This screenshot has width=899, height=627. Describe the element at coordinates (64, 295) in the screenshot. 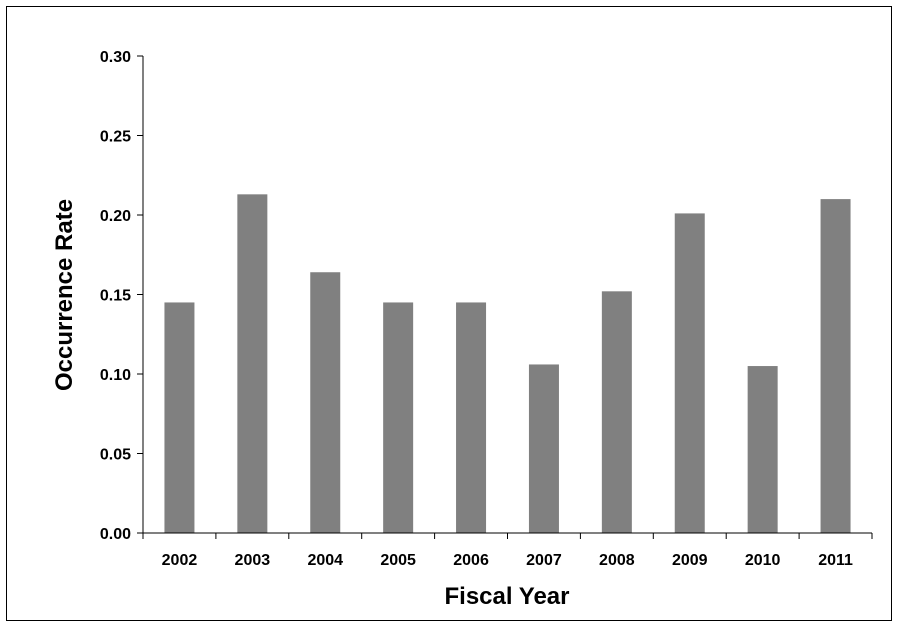

I see `y-axis-title: Occurrence Rate` at that location.